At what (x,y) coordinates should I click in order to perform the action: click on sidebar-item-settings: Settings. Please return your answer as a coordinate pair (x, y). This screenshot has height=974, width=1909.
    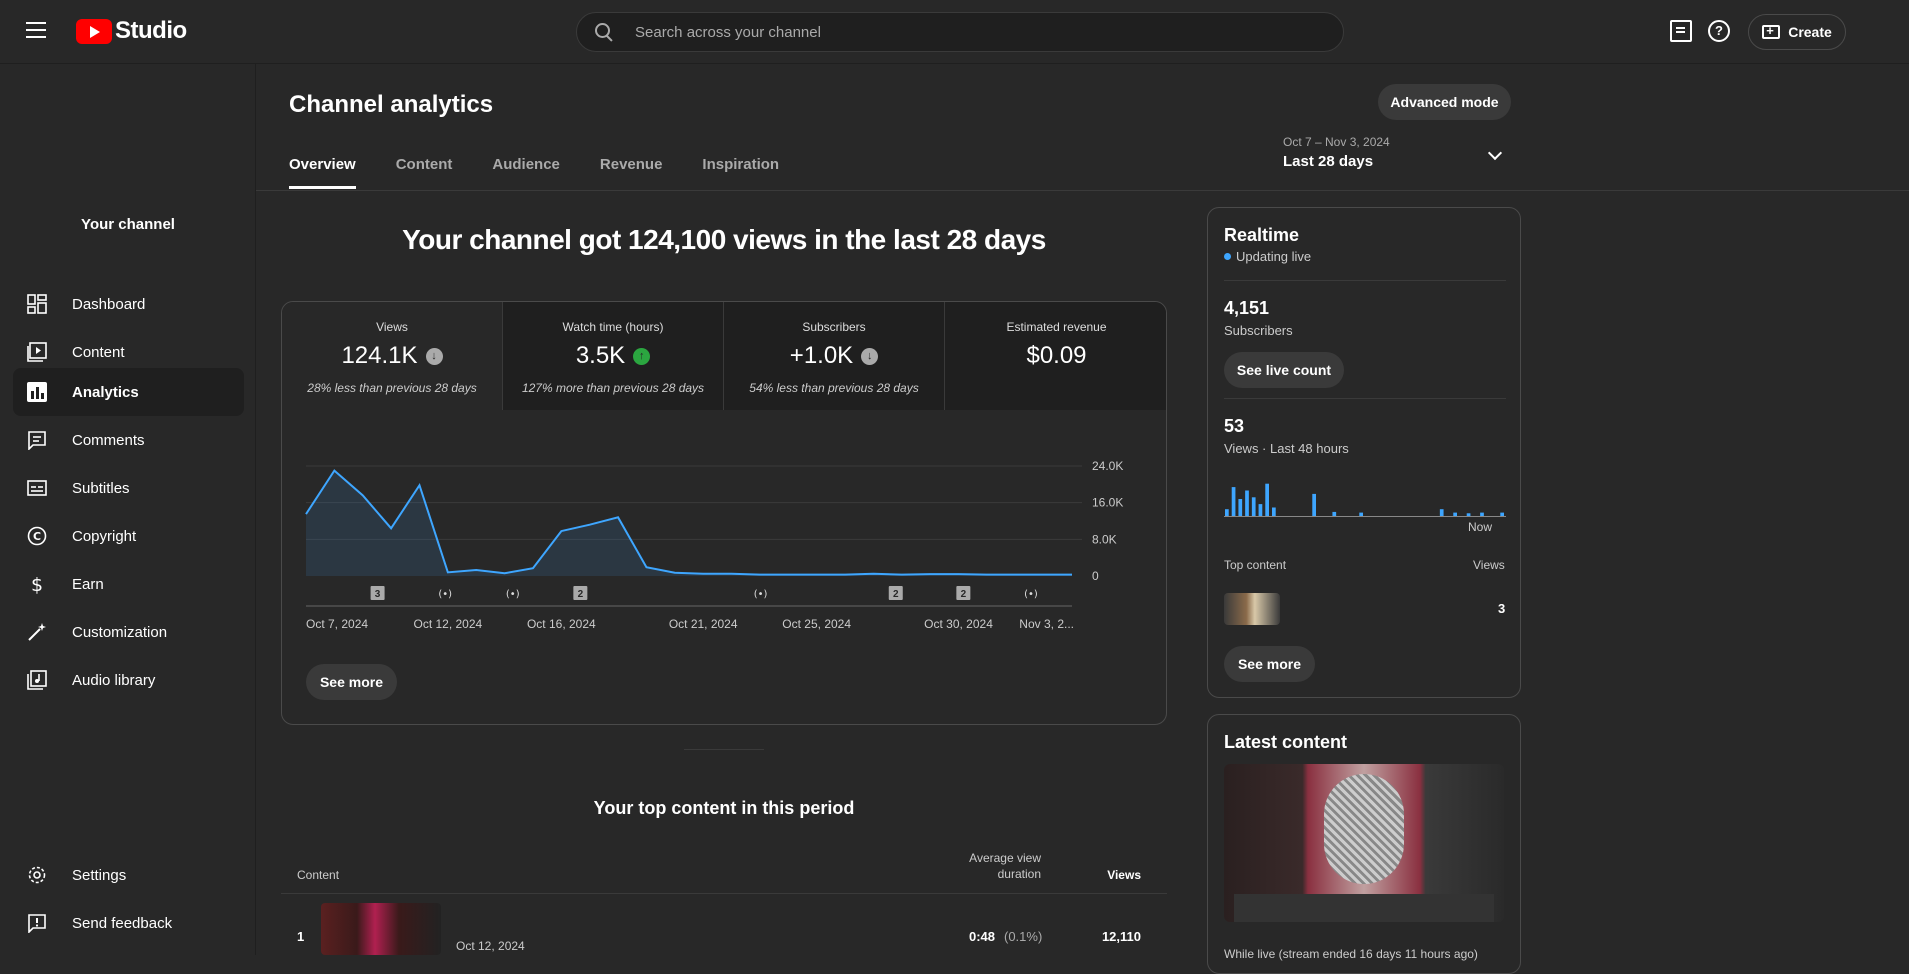
    Looking at the image, I should click on (128, 875).